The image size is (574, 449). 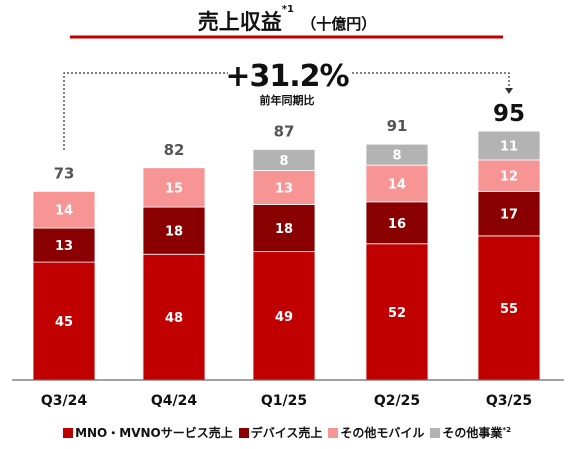 What do you see at coordinates (64, 401) in the screenshot?
I see `x-tick-label: Q3/24` at bounding box center [64, 401].